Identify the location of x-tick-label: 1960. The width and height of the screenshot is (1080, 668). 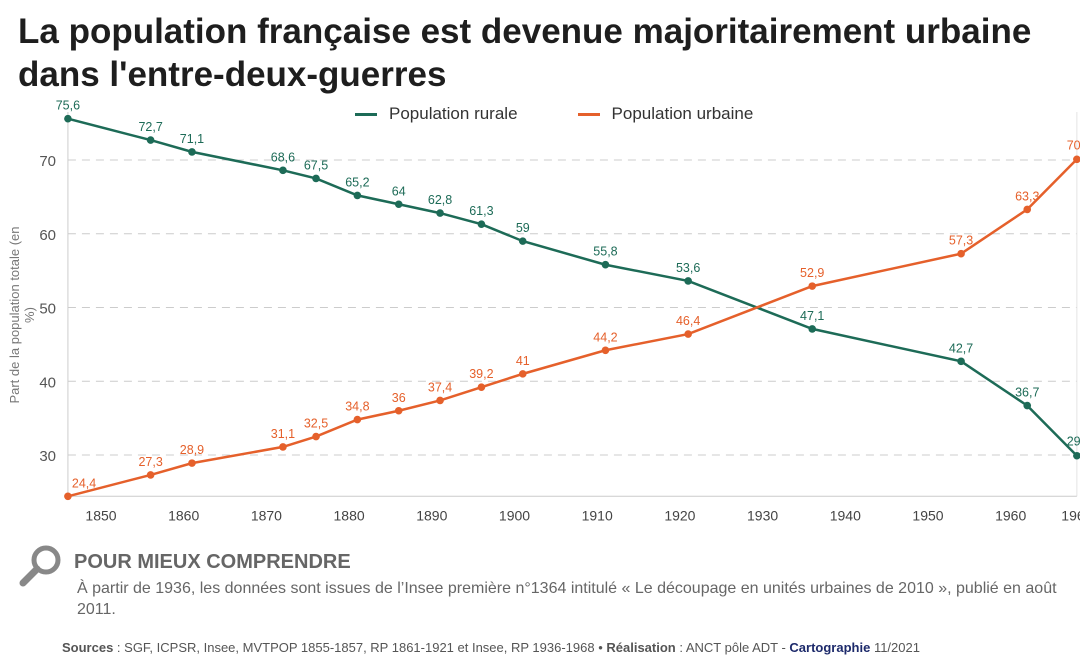
(1010, 515).